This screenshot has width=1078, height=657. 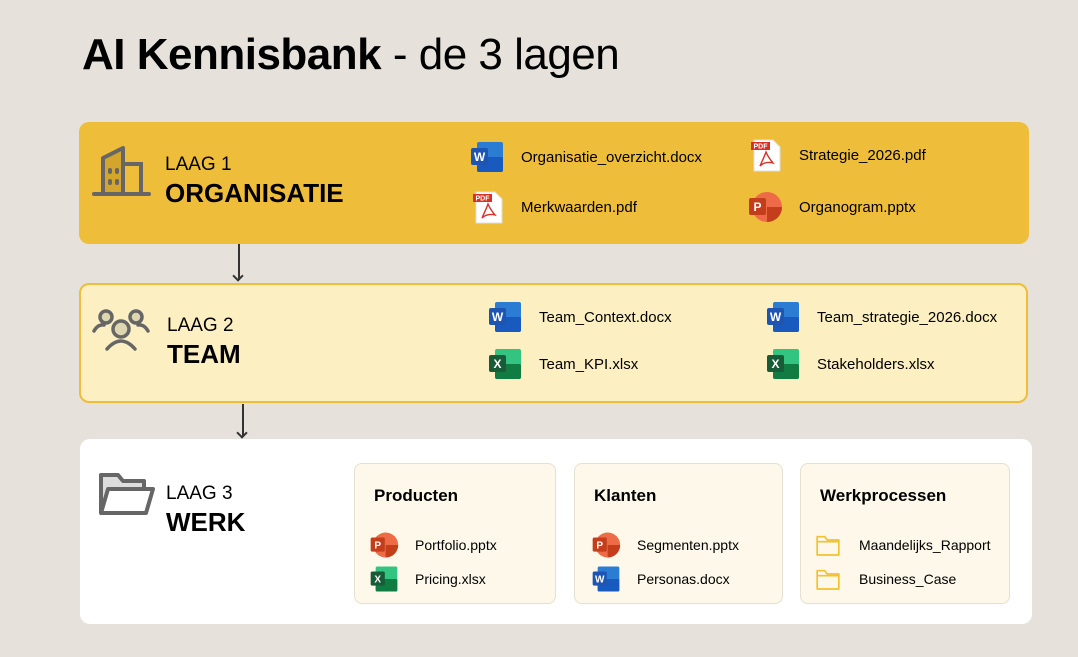 What do you see at coordinates (625, 495) in the screenshot?
I see `card-title: Klanten` at bounding box center [625, 495].